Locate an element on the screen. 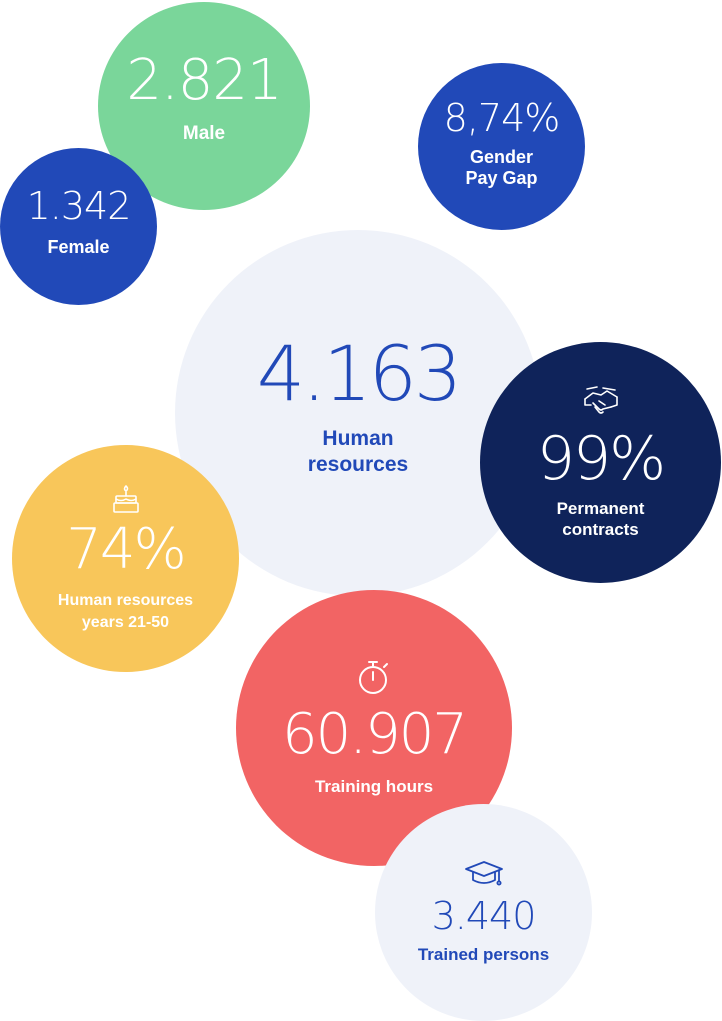 The width and height of the screenshot is (722, 1021). age-range-label-line1: Human resources is located at coordinates (125, 600).